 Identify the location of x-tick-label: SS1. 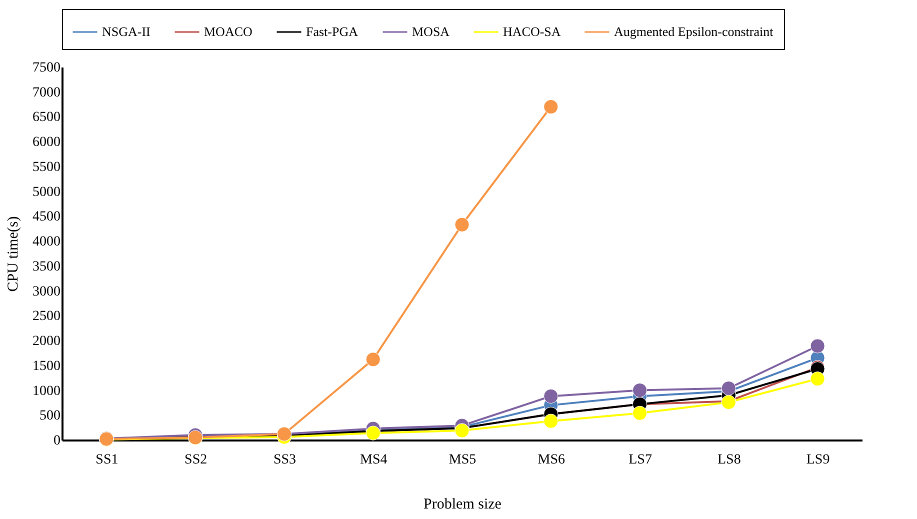
(107, 460).